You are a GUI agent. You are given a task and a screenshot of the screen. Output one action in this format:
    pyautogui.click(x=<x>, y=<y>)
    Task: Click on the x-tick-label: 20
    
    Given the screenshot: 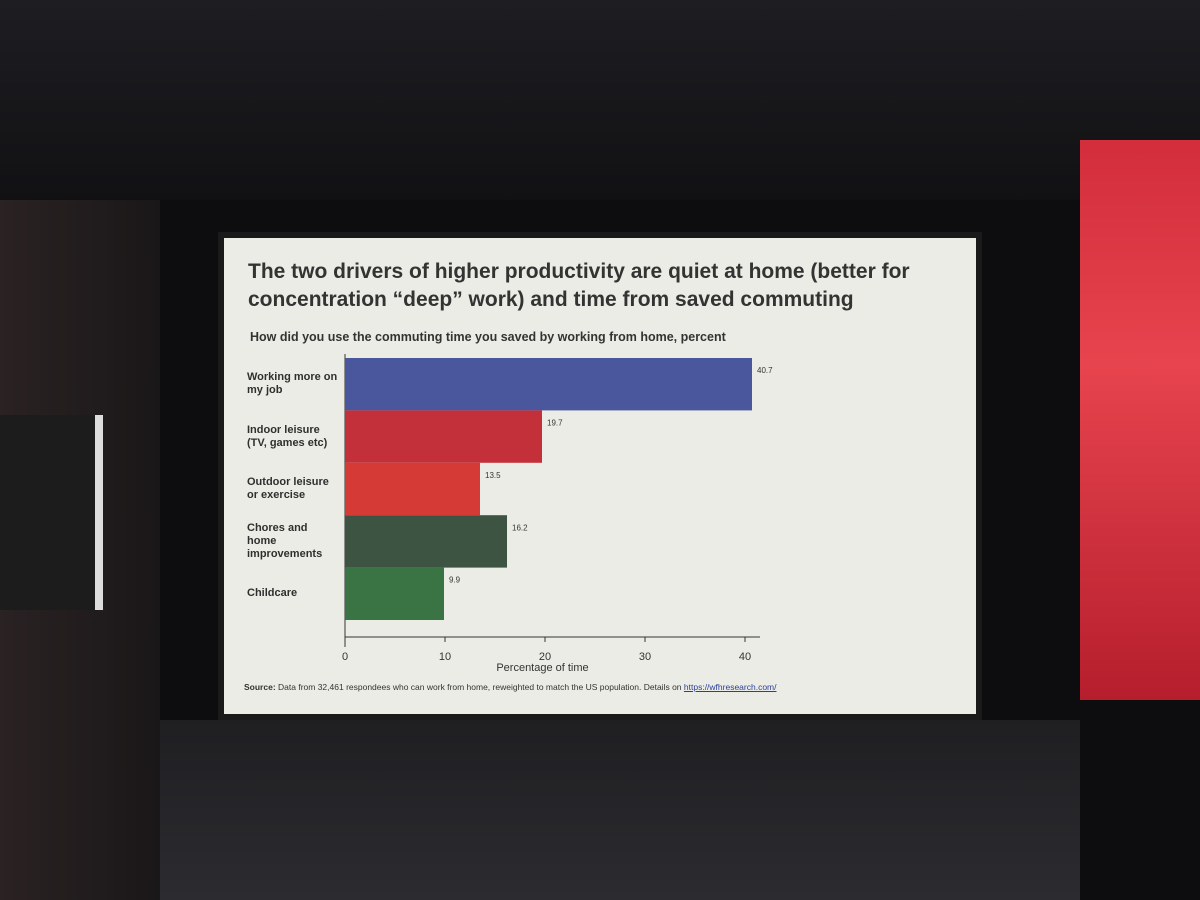 What is the action you would take?
    pyautogui.click(x=545, y=657)
    